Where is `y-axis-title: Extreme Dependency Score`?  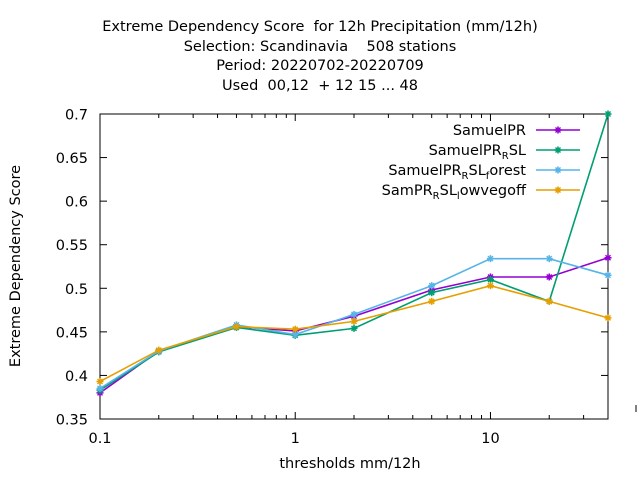
y-axis-title: Extreme Dependency Score is located at coordinates (16, 266).